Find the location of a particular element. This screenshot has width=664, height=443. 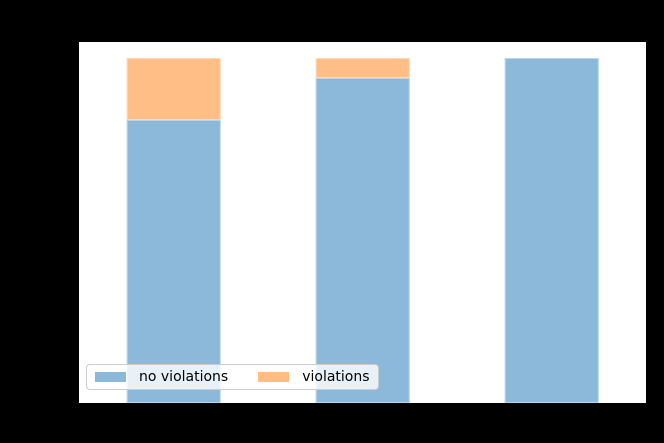

legend-swatch-violations is located at coordinates (274, 377).